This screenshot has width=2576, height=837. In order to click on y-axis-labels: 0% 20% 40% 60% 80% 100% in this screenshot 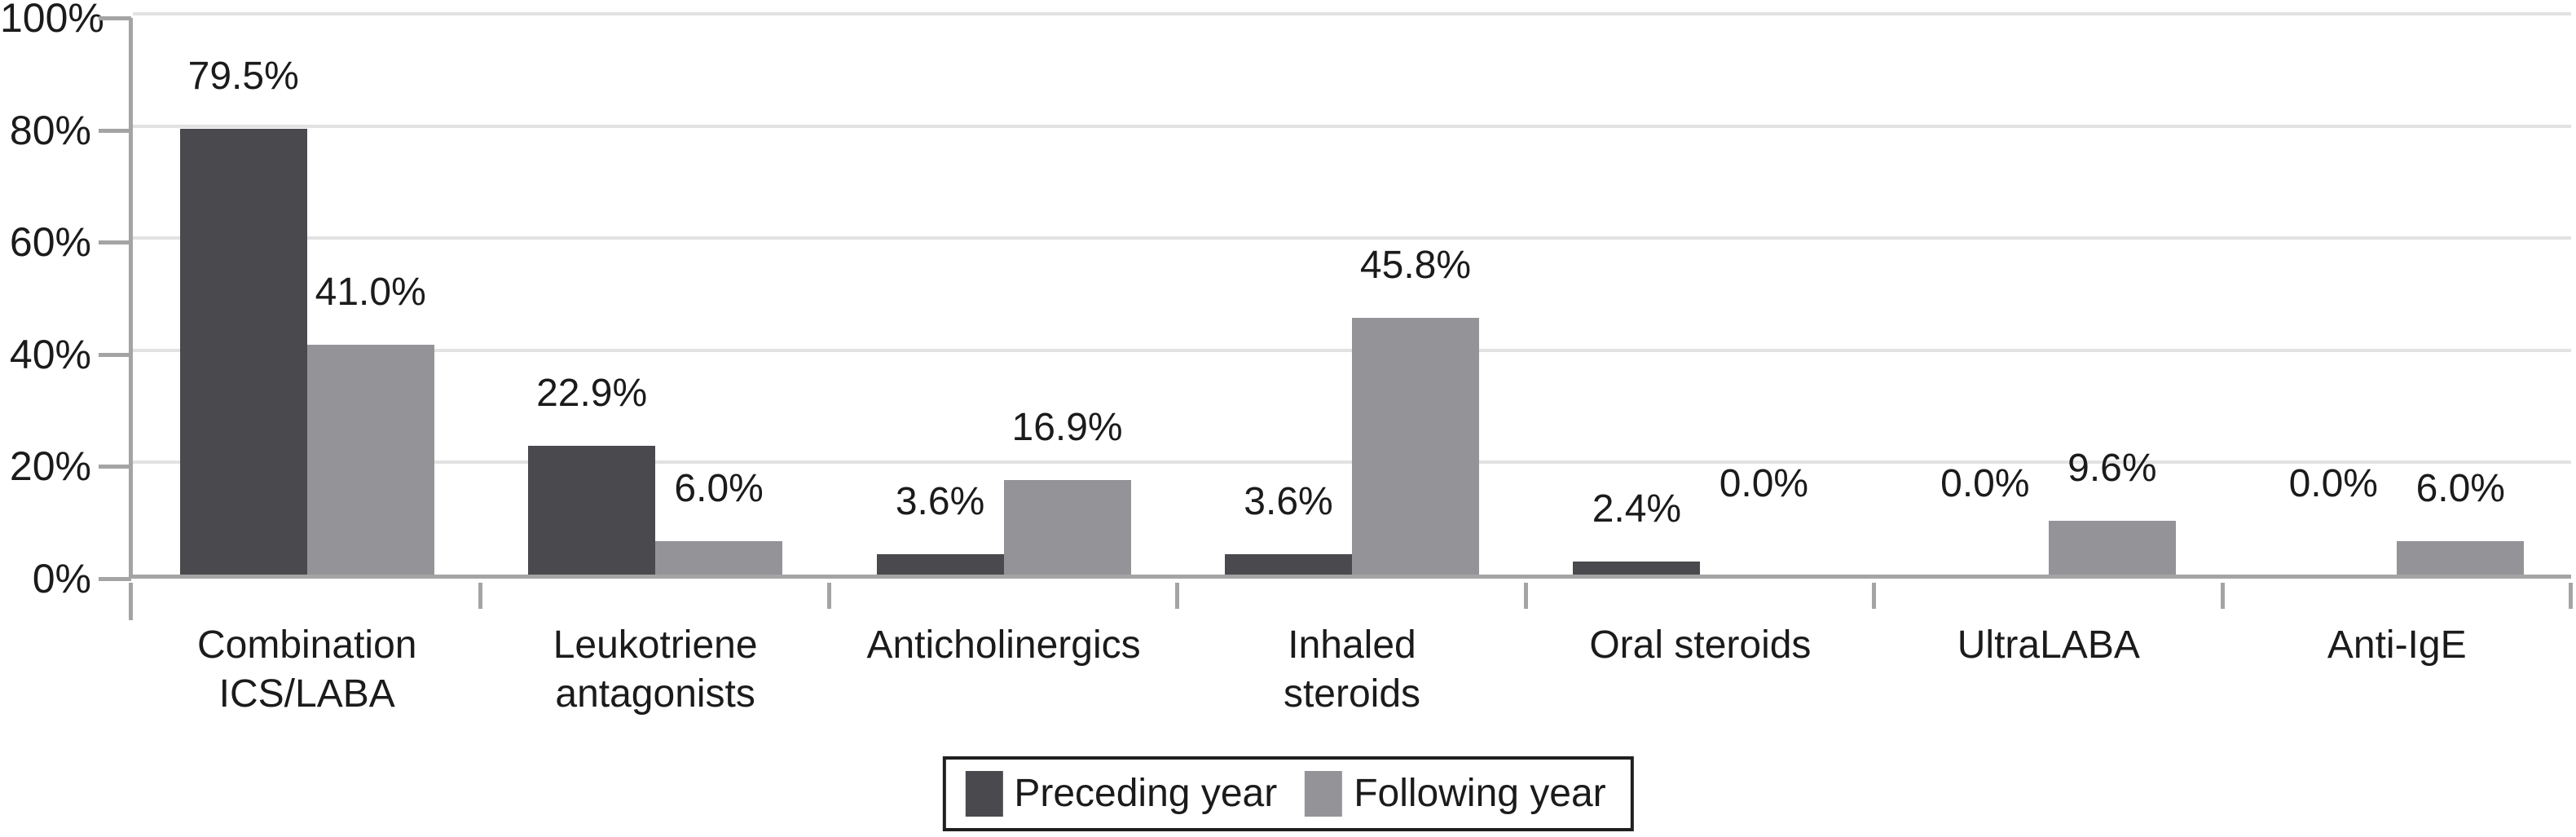, I will do `click(52, 418)`.